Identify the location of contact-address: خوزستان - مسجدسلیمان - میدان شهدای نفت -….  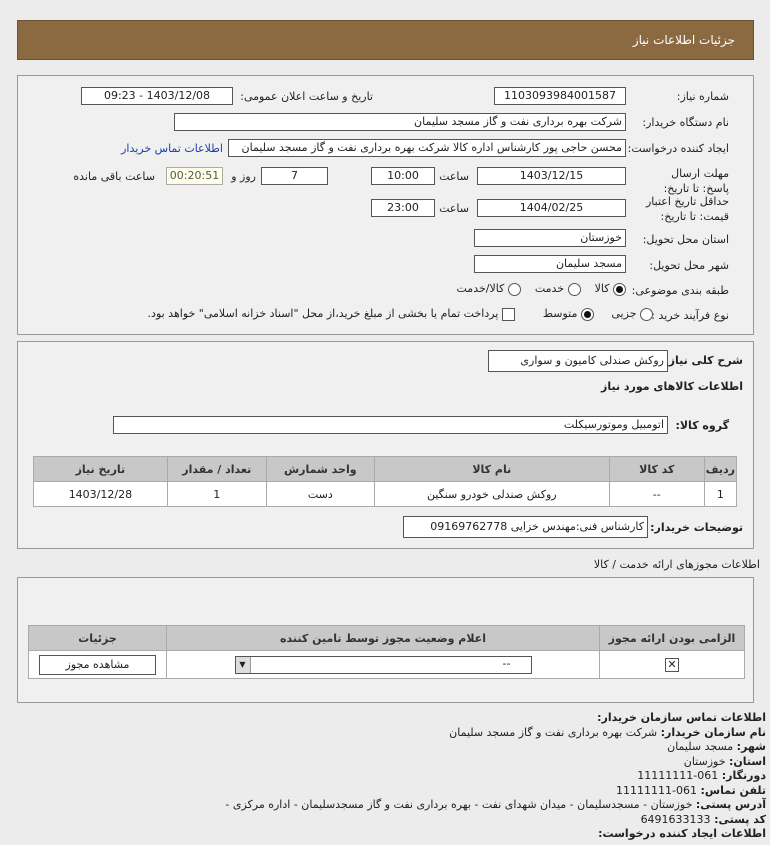
(459, 804).